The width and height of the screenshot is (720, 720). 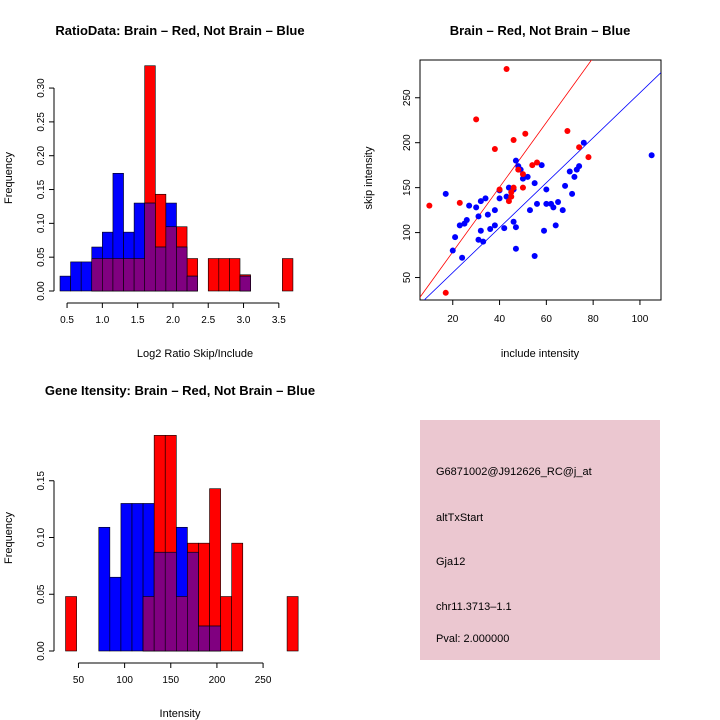 I want to click on scatter-plot-box, so click(x=540, y=180).